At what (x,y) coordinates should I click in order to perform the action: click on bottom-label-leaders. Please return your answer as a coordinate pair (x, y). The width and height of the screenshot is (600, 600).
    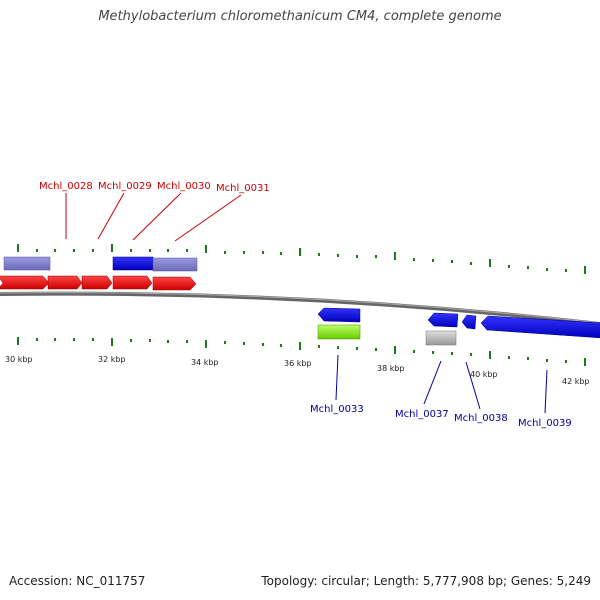
    Looking at the image, I should click on (441, 384).